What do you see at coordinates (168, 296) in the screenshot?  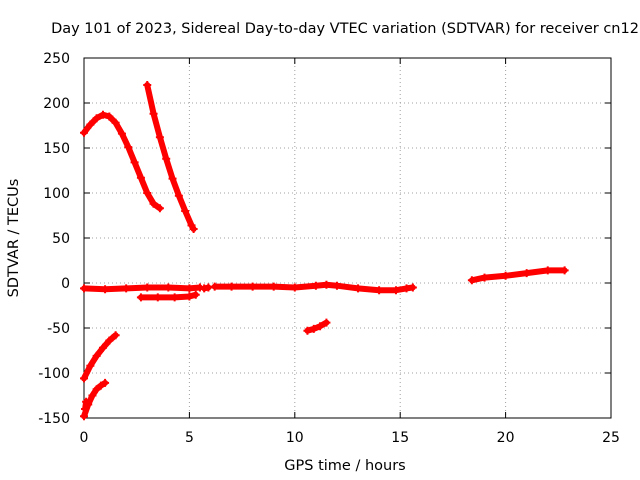 I see `series-offset-segment` at bounding box center [168, 296].